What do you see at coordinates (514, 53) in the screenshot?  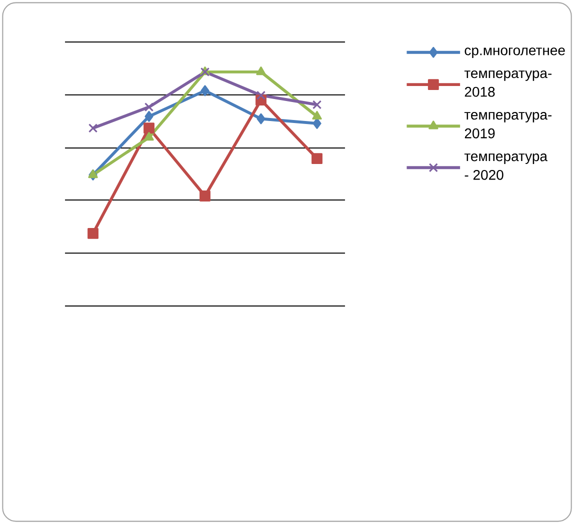 I see `legend-label: ср.многолетнее` at bounding box center [514, 53].